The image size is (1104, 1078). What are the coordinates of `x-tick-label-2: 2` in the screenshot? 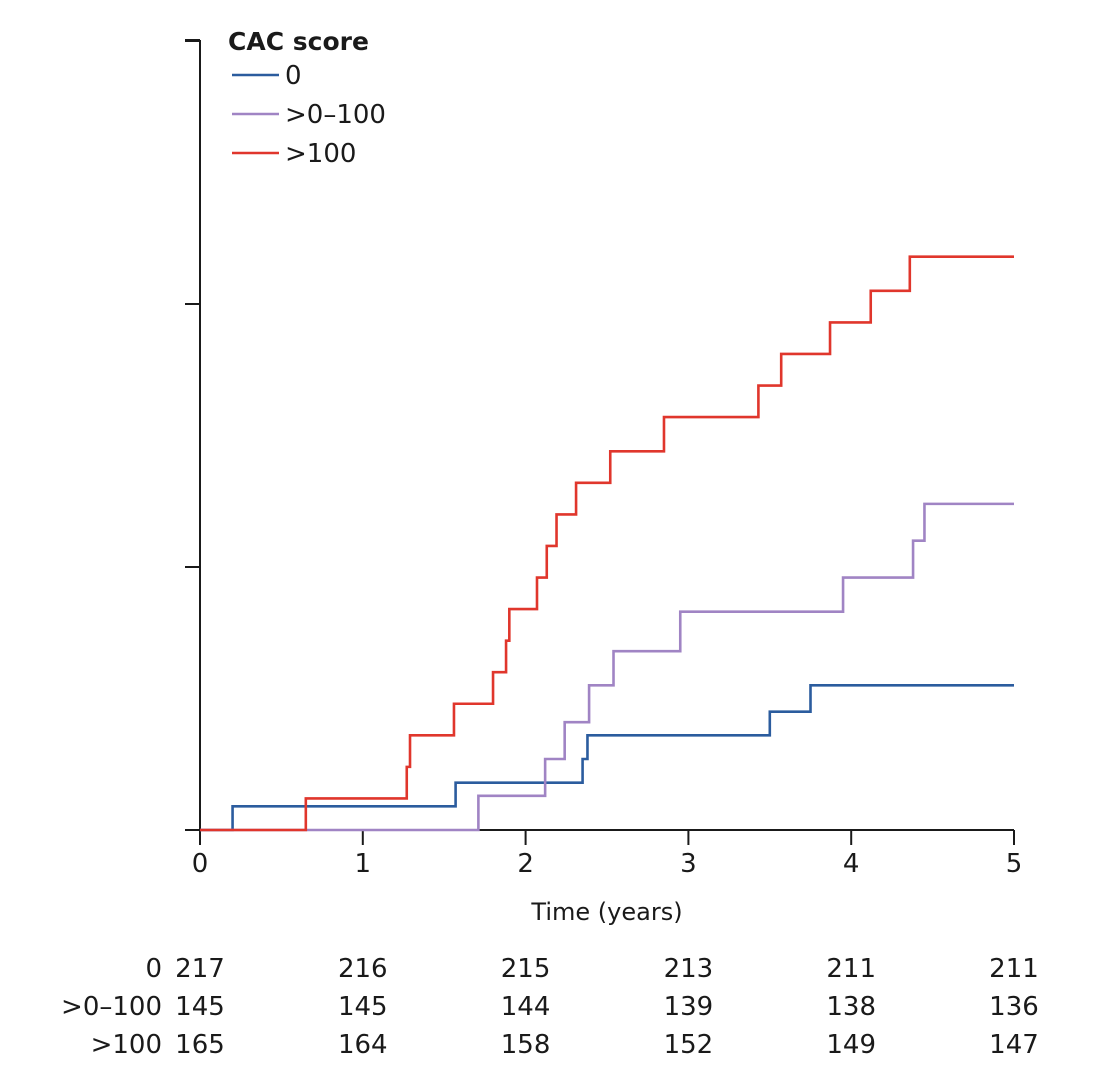 It's located at (525, 864).